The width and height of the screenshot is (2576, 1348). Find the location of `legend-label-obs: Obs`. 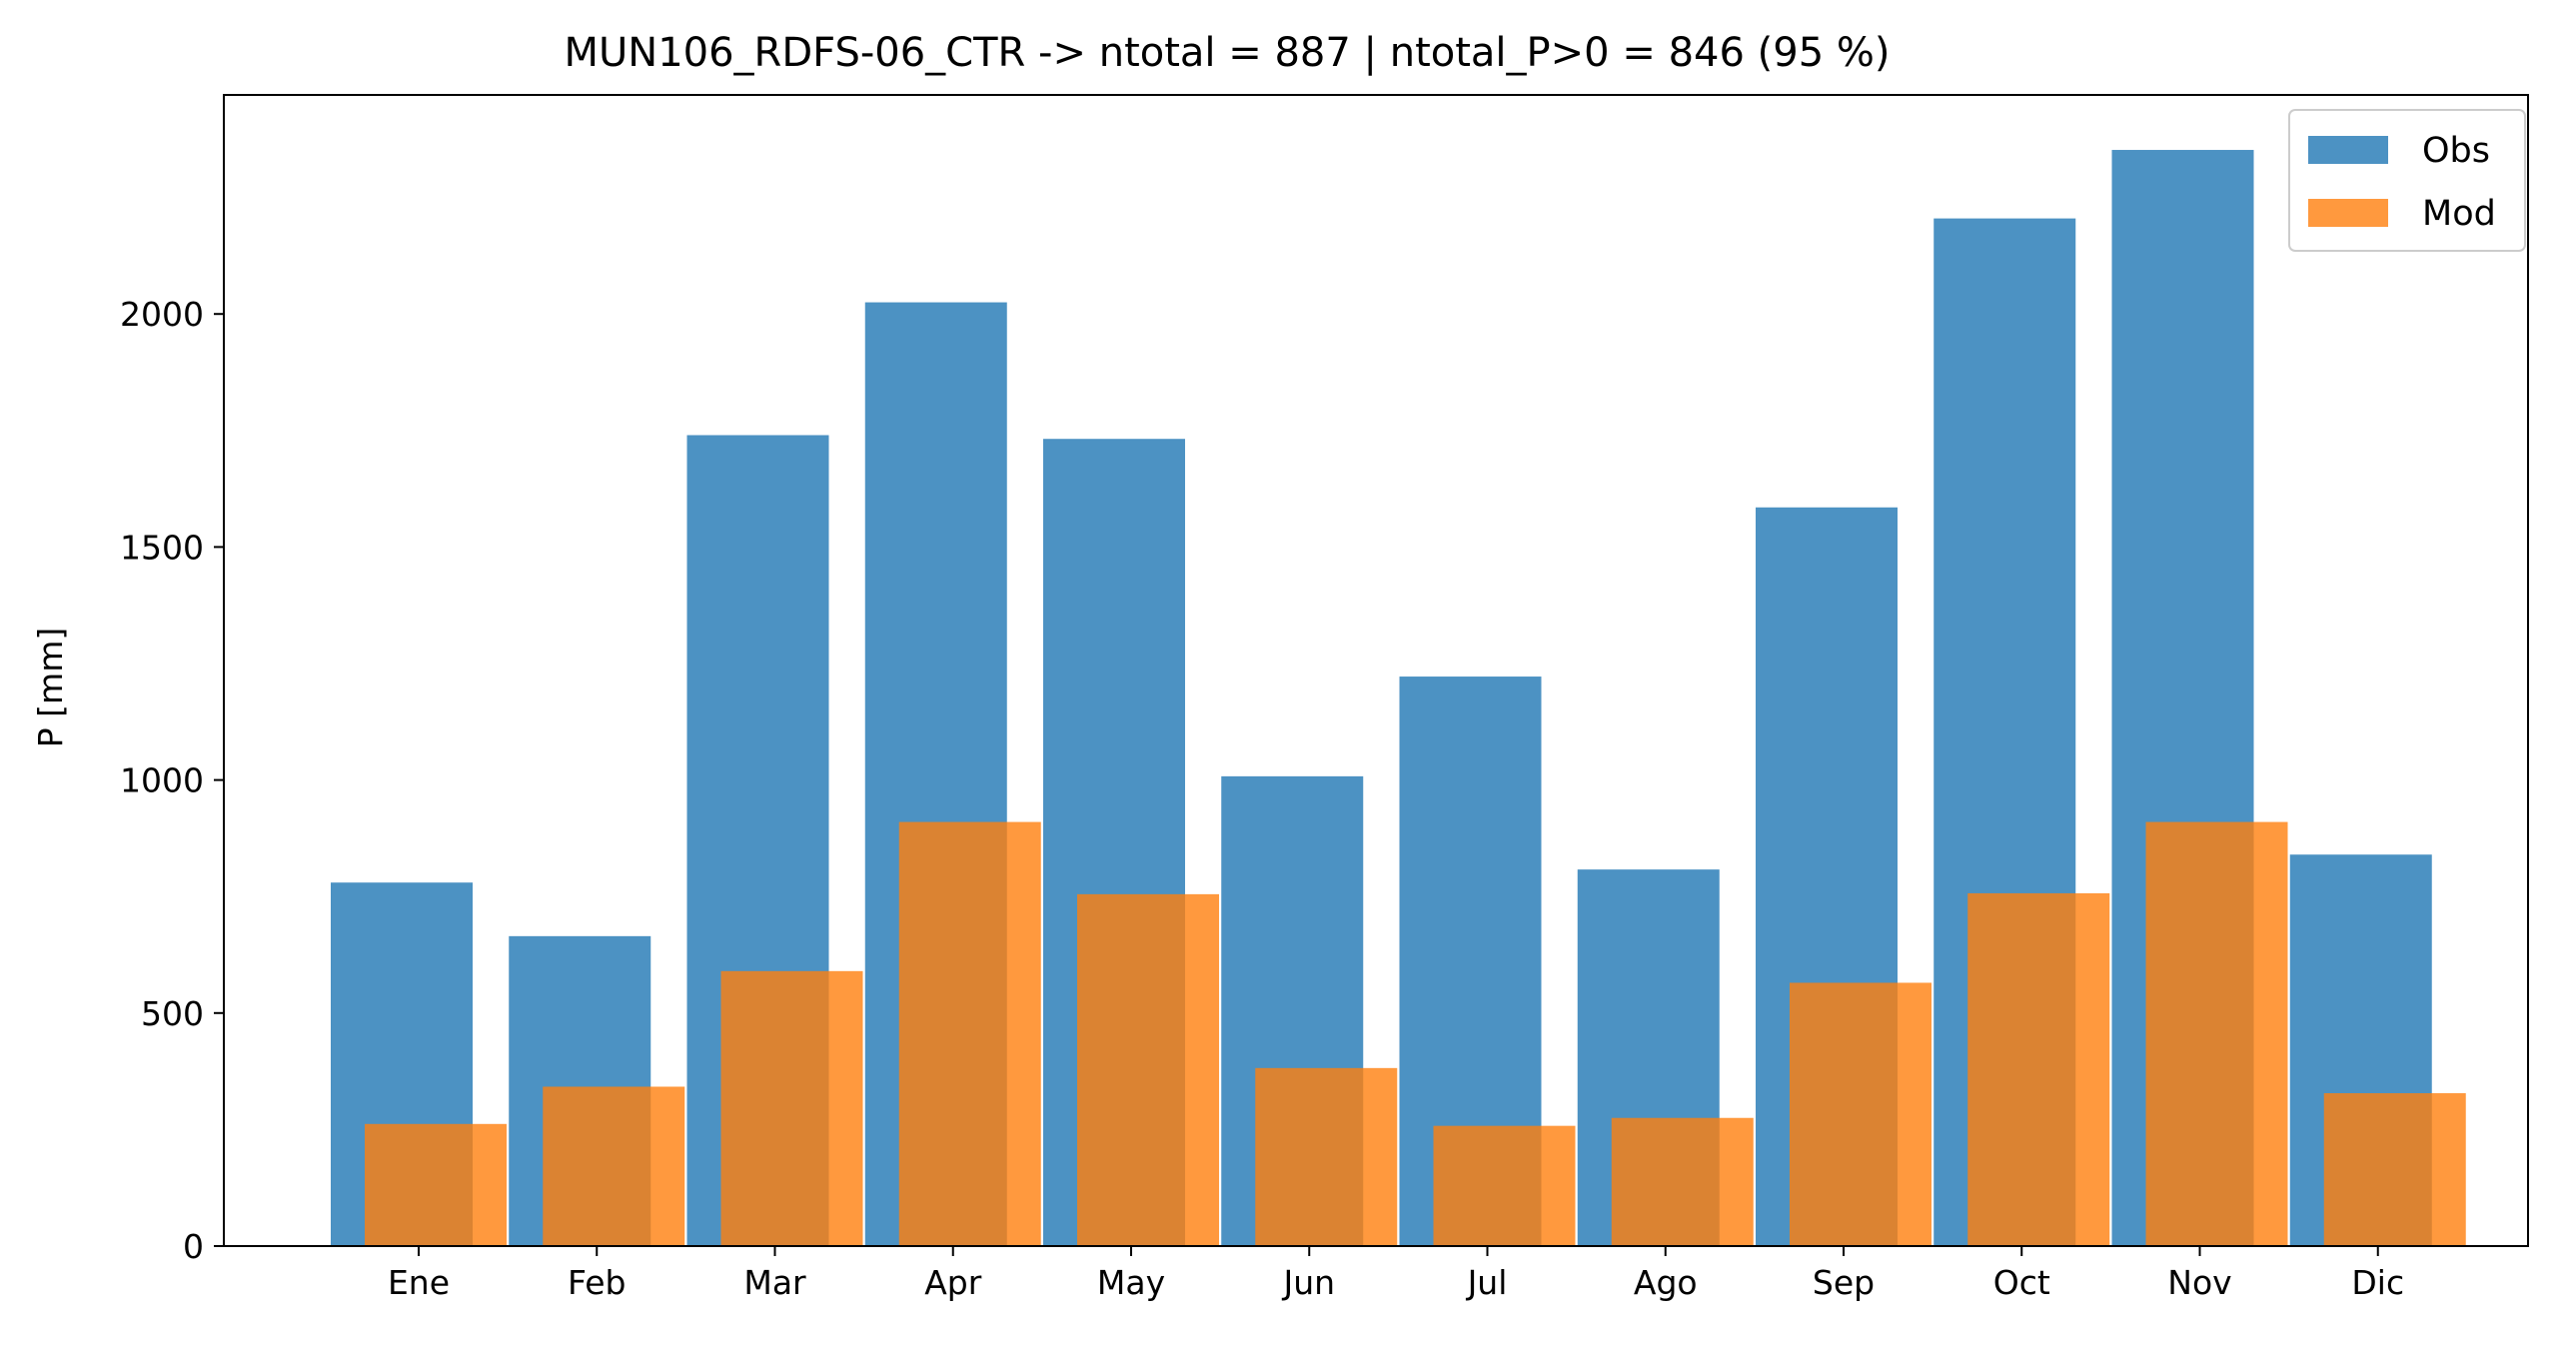

legend-label-obs: Obs is located at coordinates (2456, 151).